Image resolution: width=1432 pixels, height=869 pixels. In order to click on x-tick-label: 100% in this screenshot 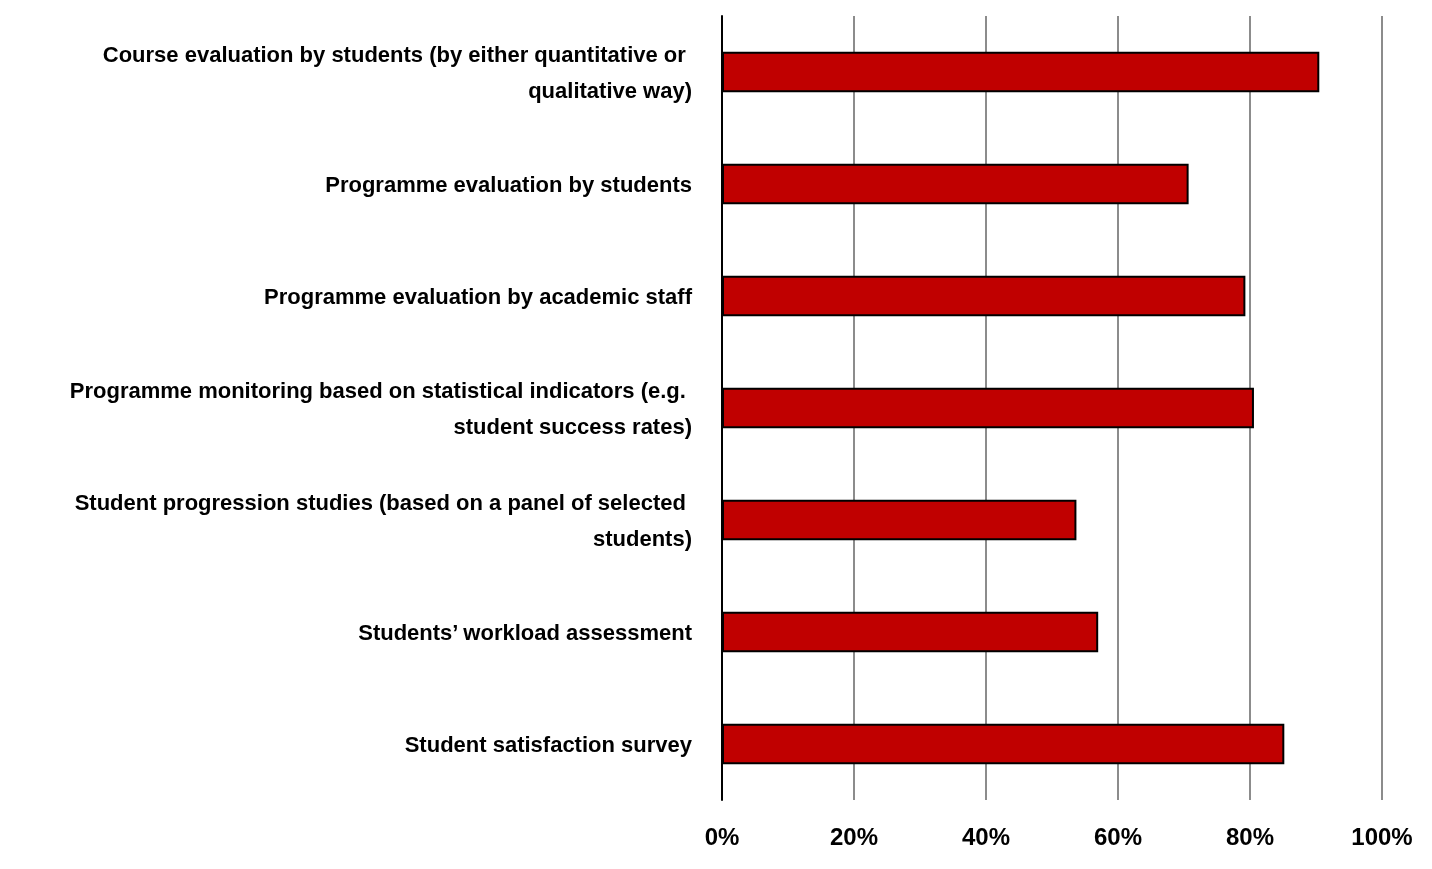, I will do `click(1382, 836)`.